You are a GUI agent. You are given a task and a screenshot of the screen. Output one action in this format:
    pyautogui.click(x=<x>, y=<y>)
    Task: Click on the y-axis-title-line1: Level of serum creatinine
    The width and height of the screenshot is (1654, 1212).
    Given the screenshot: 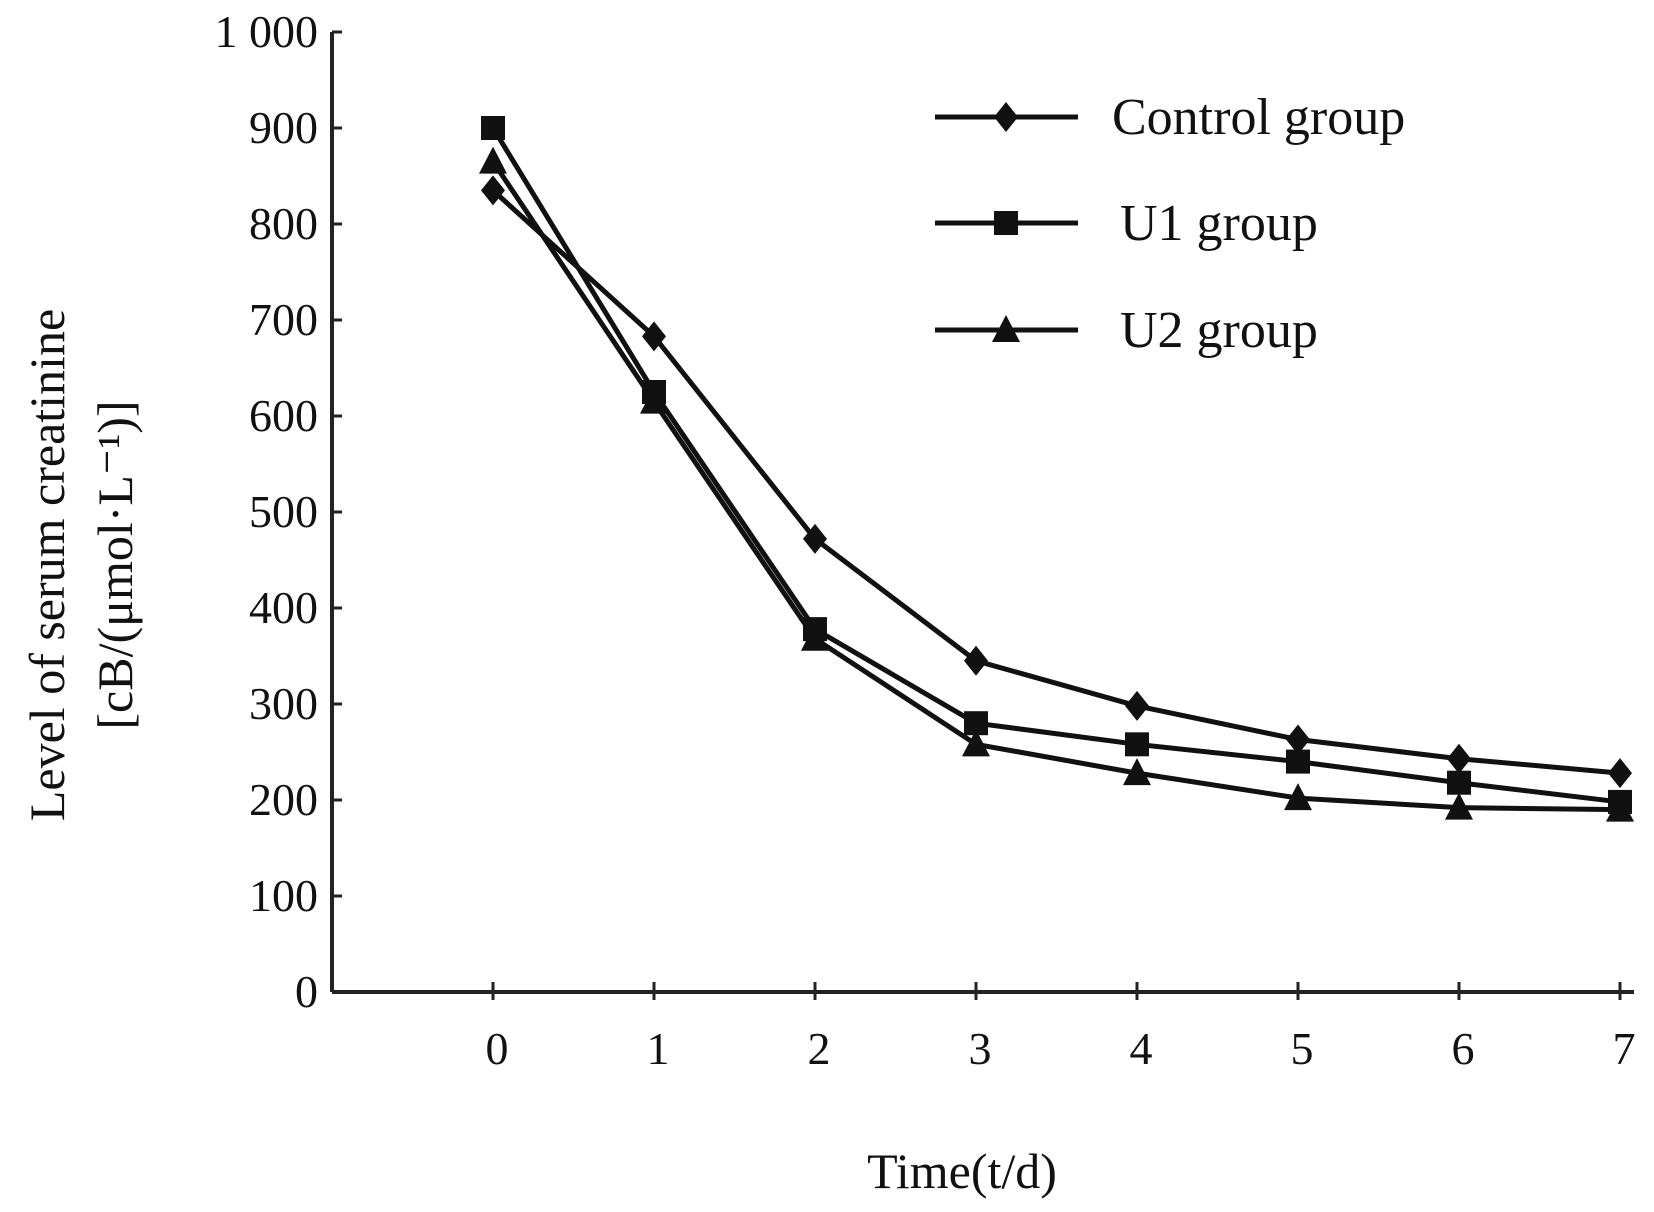 What is the action you would take?
    pyautogui.click(x=47, y=565)
    